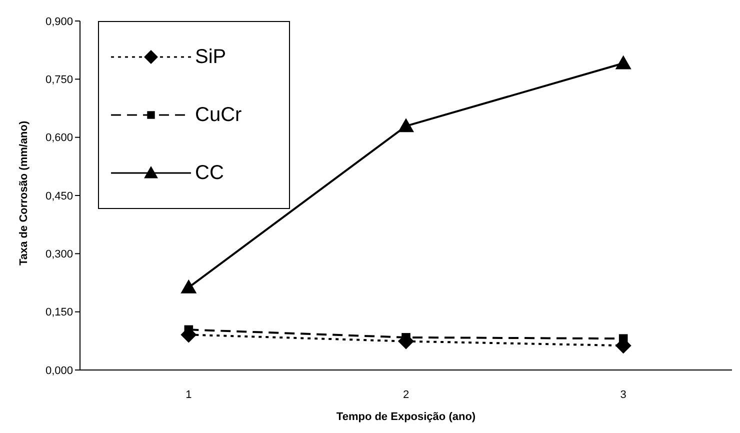  What do you see at coordinates (406, 417) in the screenshot?
I see `x-axis-title: Tempo de Exposição (ano)` at bounding box center [406, 417].